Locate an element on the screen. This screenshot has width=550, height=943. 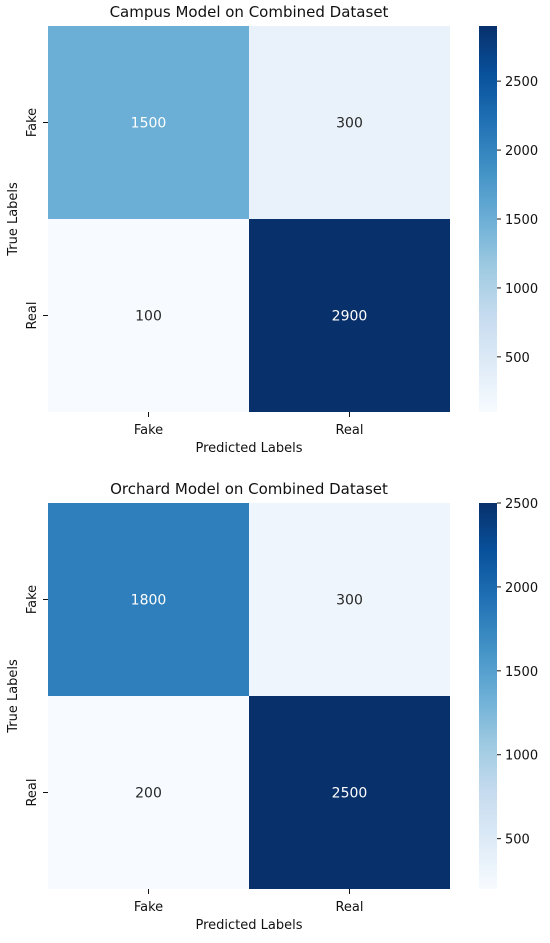
cell-value-label: 100 is located at coordinates (148, 317).